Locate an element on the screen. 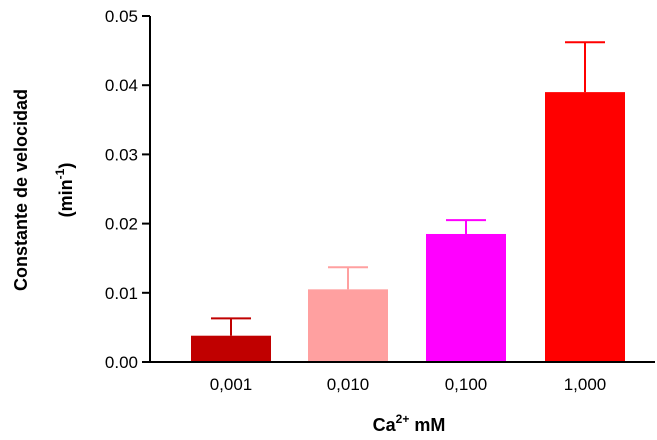 The width and height of the screenshot is (657, 440). y-axis-title-line2: (min-1) is located at coordinates (64, 190).